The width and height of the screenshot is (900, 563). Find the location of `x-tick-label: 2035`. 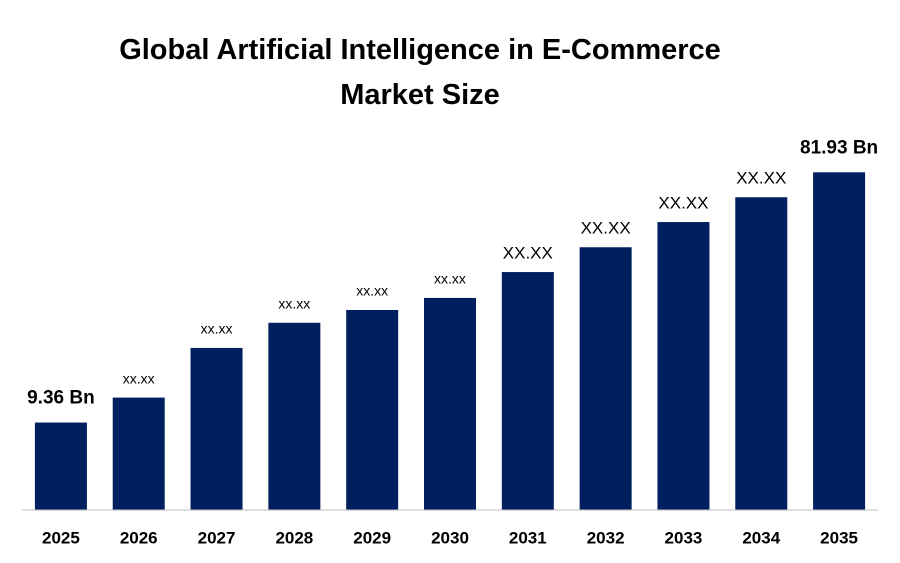

x-tick-label: 2035 is located at coordinates (839, 537).